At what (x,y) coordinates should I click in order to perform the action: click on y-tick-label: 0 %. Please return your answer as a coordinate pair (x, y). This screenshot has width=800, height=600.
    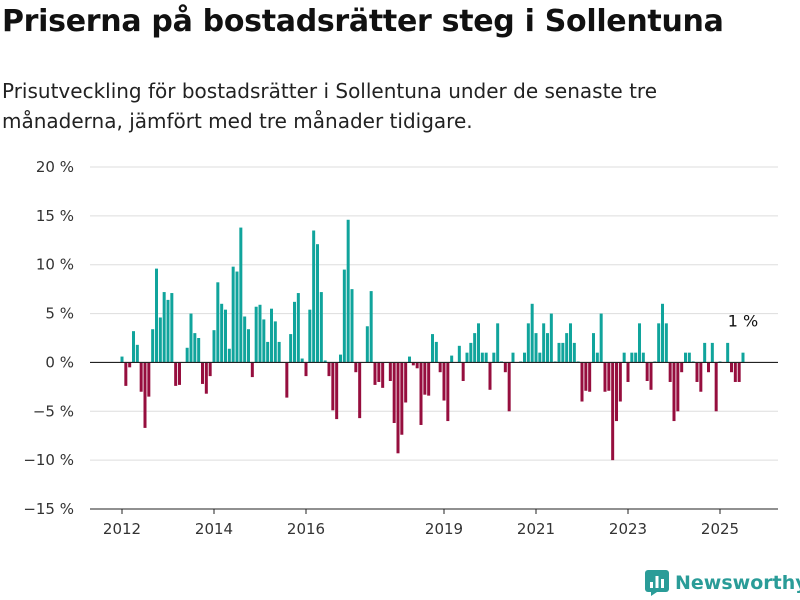
    Looking at the image, I should click on (59, 362).